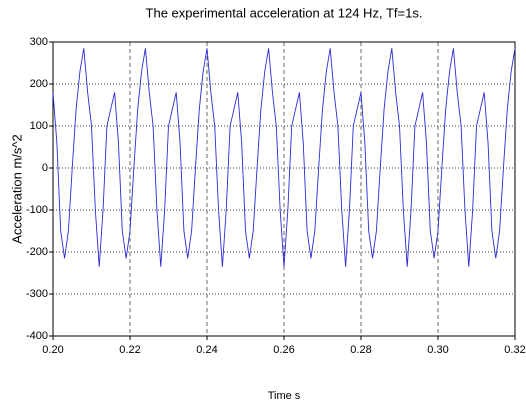 The width and height of the screenshot is (526, 415). What do you see at coordinates (283, 350) in the screenshot?
I see `x-tick-label: 0.26` at bounding box center [283, 350].